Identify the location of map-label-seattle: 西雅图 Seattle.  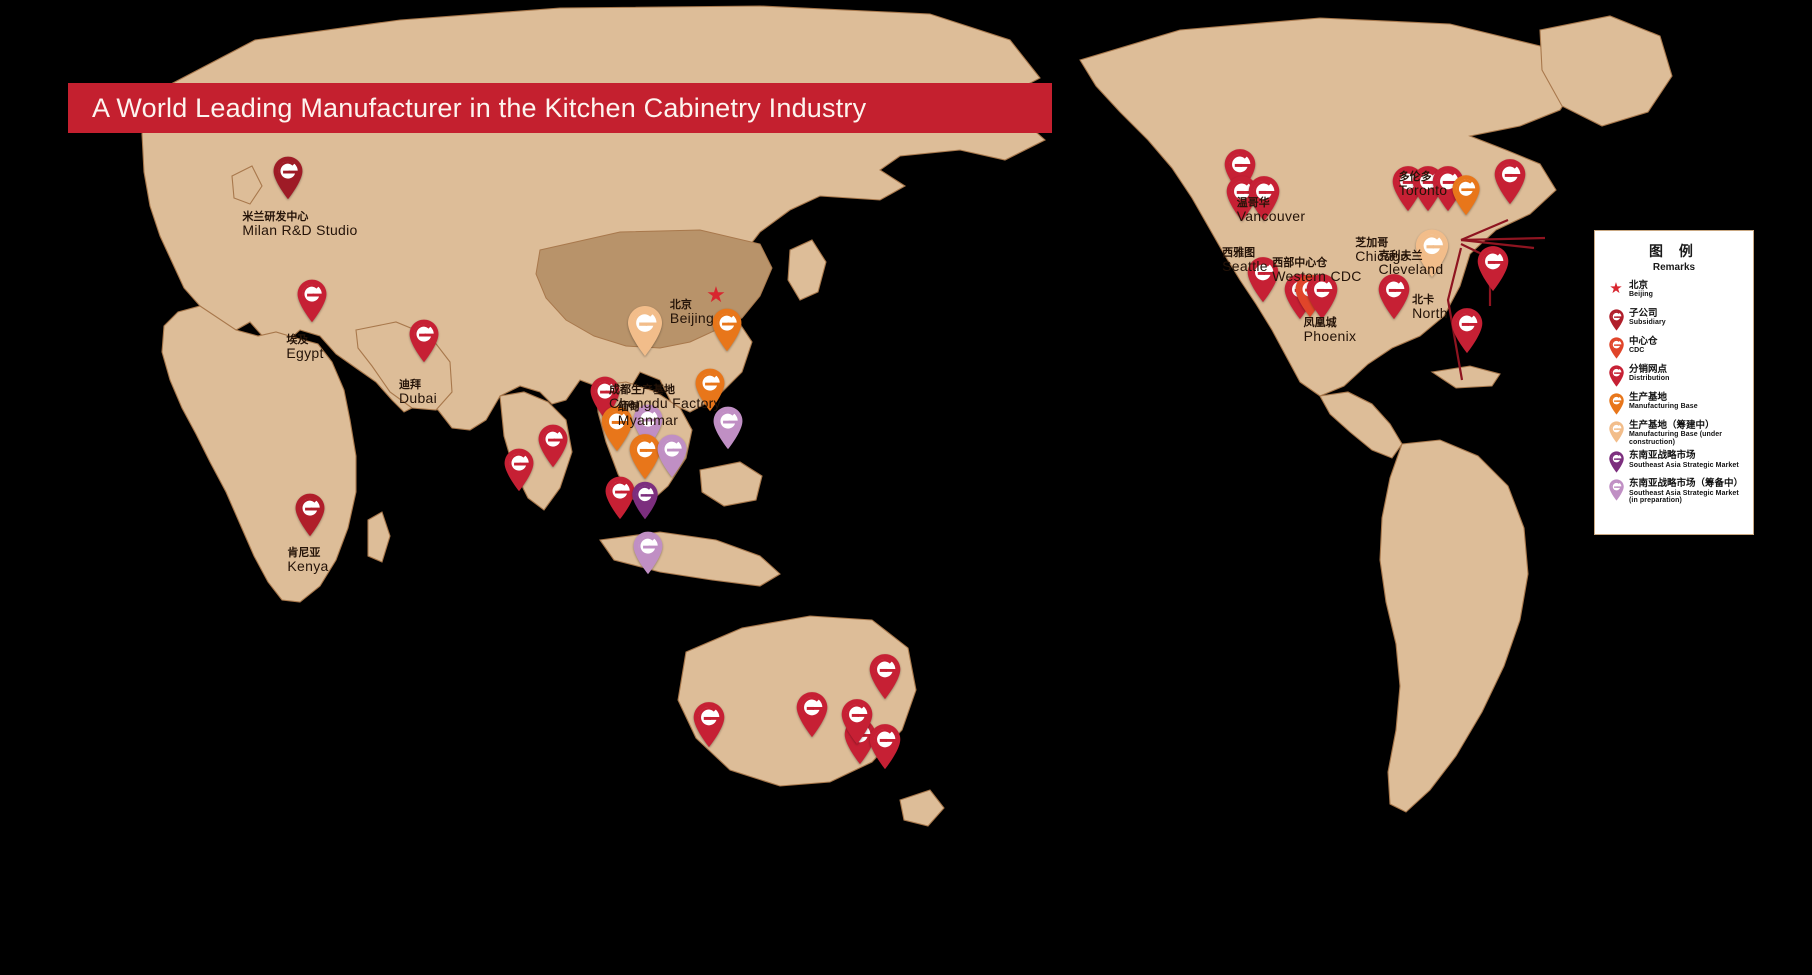
(1245, 261).